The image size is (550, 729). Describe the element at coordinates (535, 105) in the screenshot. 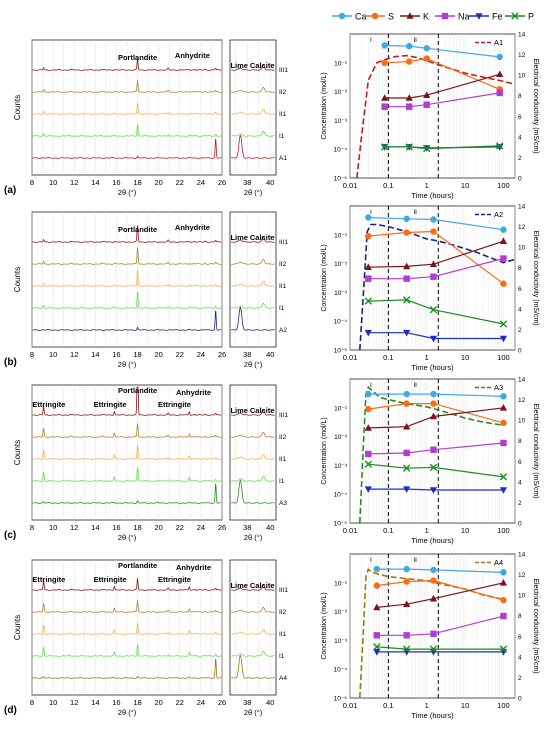

I see `kinetics-y2label: Electrical conductivity (mS/cm)` at that location.